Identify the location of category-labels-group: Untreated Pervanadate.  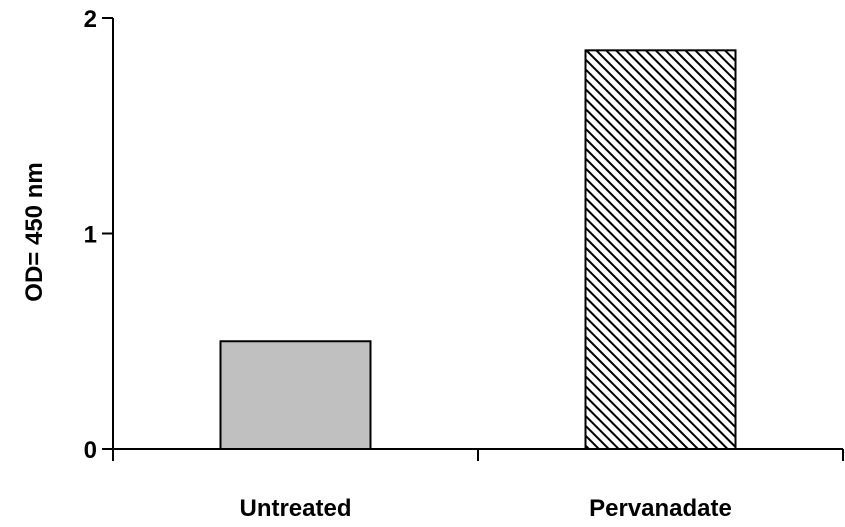
(485, 508).